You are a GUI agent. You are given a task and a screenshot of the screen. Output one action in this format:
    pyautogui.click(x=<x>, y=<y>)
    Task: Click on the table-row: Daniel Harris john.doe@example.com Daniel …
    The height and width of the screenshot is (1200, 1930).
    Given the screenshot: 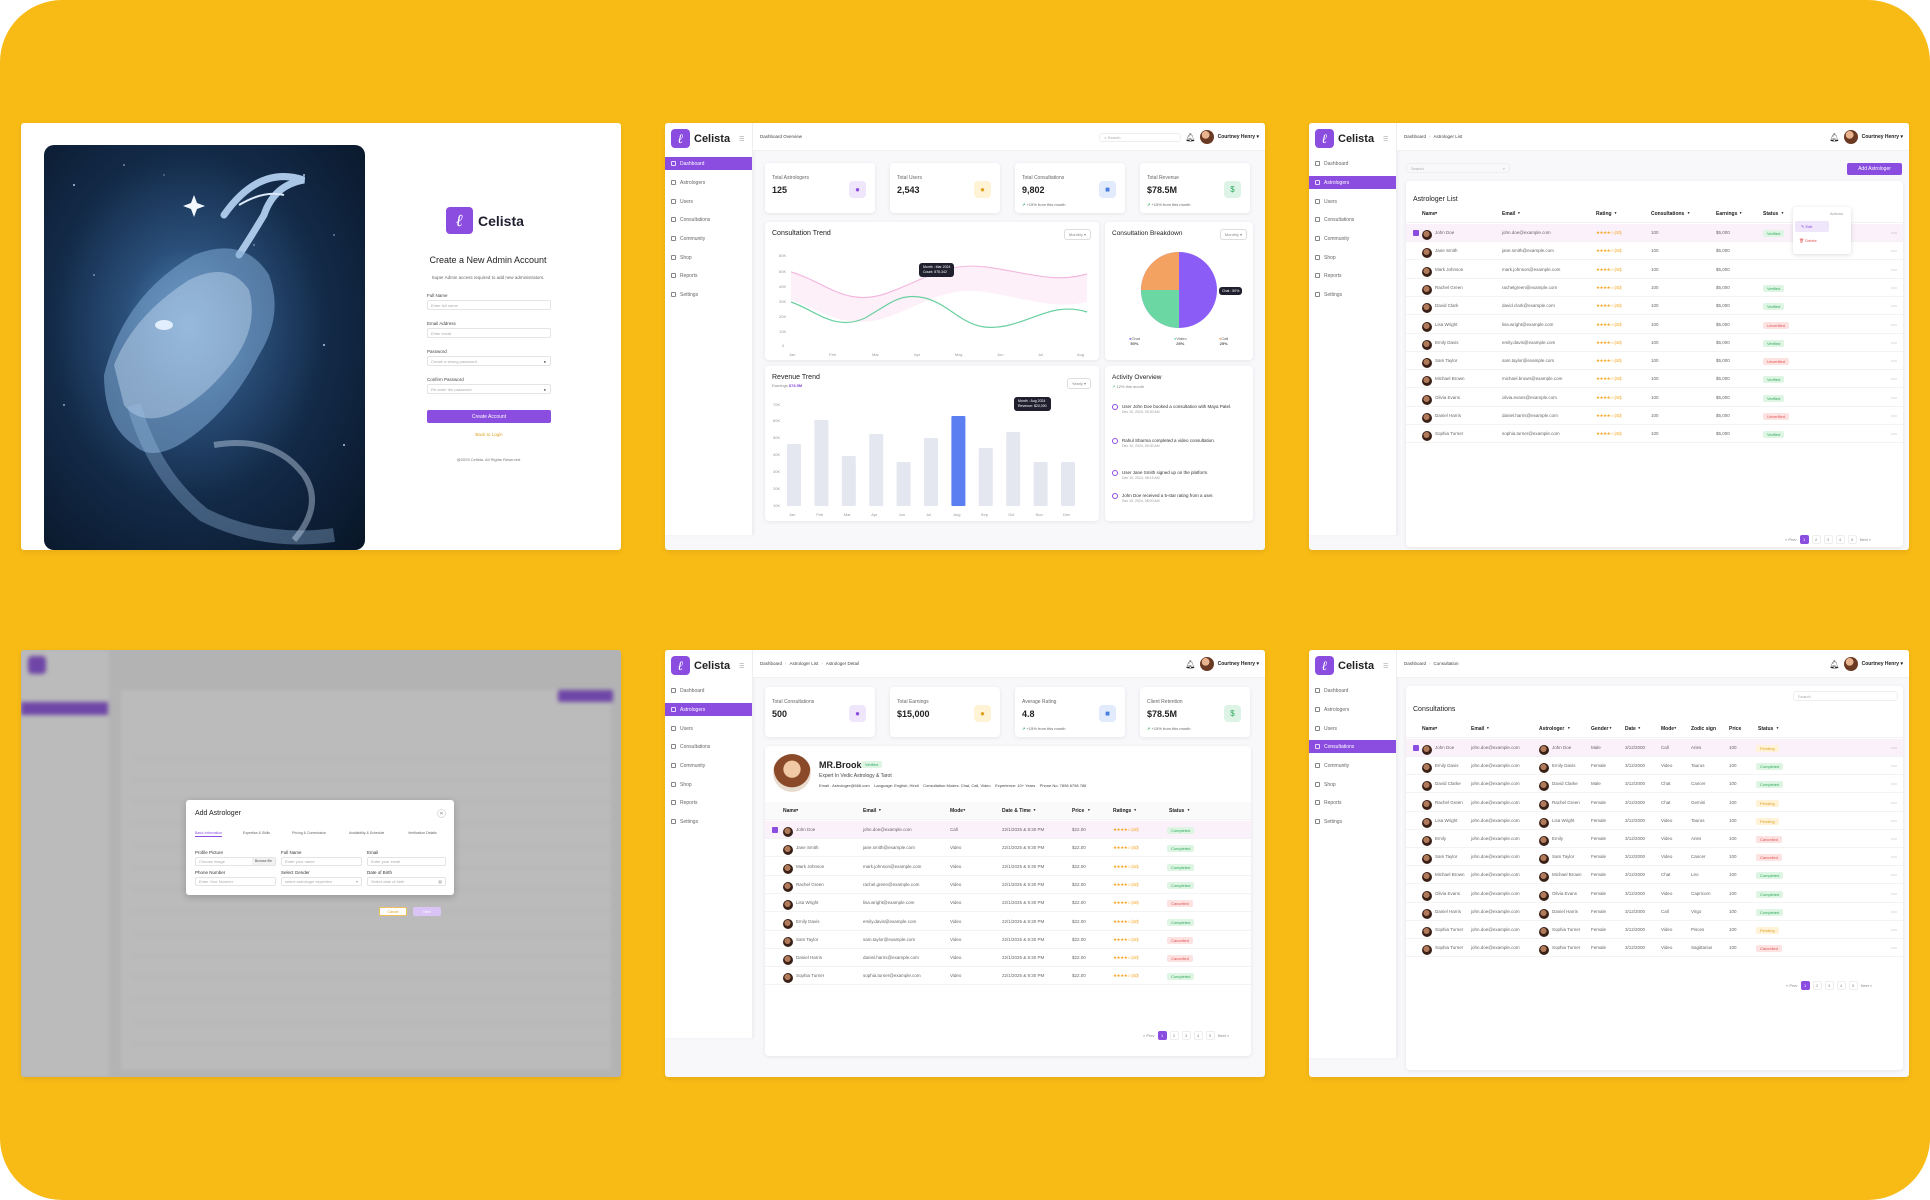 What is the action you would take?
    pyautogui.click(x=1654, y=912)
    